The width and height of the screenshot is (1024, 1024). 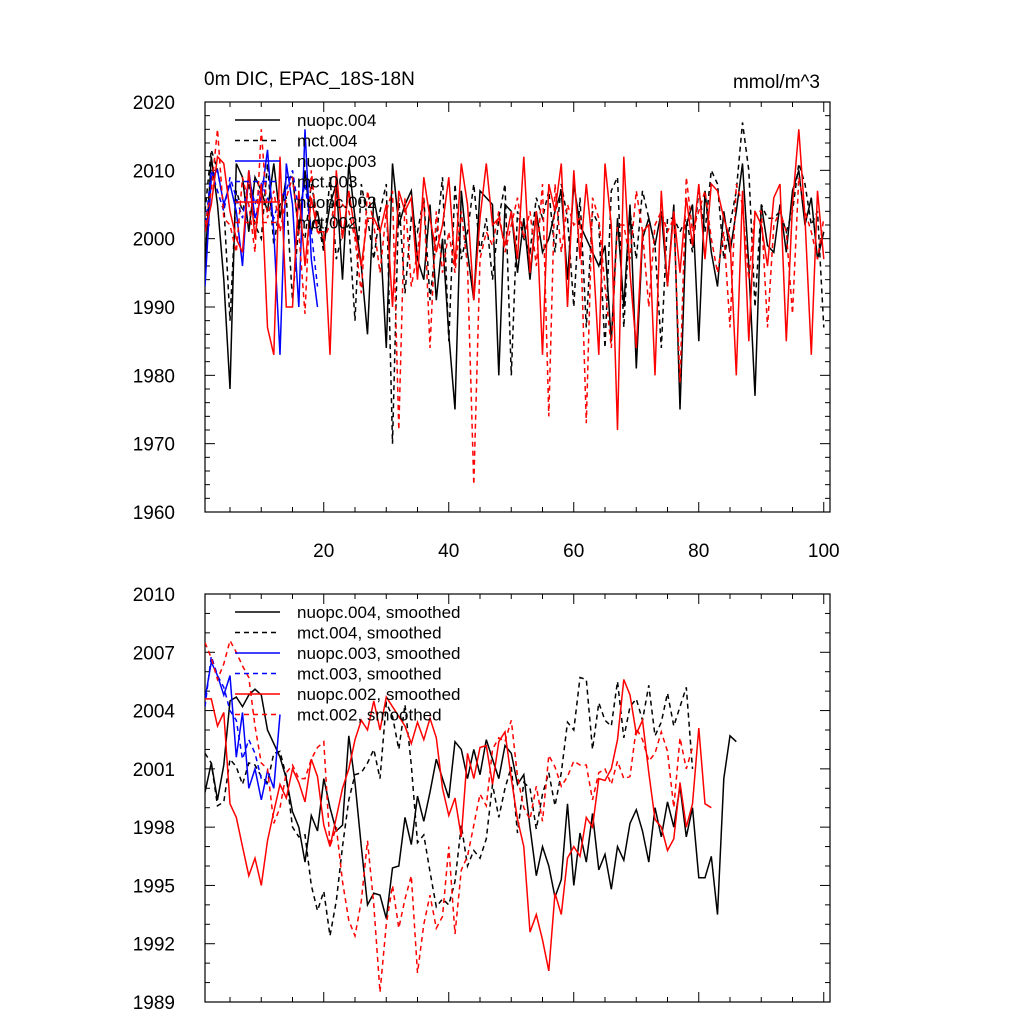 I want to click on legend-label: nuopc.002, so click(x=336, y=202).